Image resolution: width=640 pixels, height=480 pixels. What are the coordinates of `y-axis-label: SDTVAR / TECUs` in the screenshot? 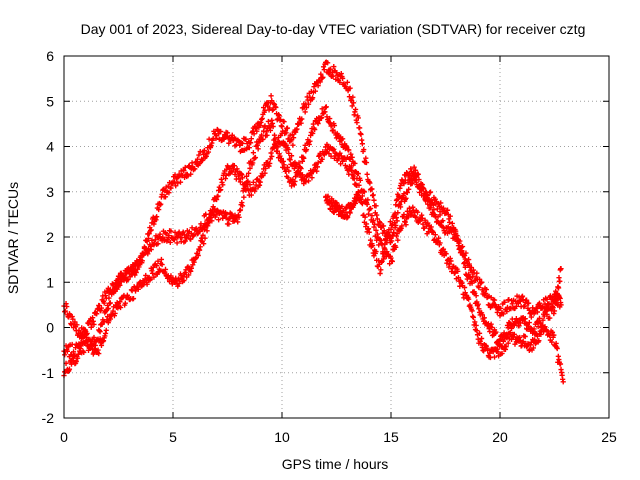 It's located at (13, 238).